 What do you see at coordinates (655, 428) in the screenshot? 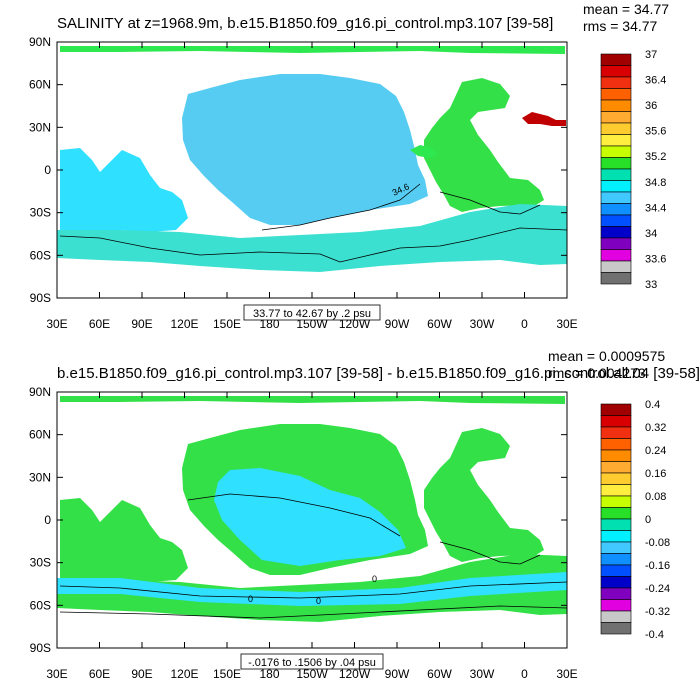
I see `colorbar-label: 0.32` at bounding box center [655, 428].